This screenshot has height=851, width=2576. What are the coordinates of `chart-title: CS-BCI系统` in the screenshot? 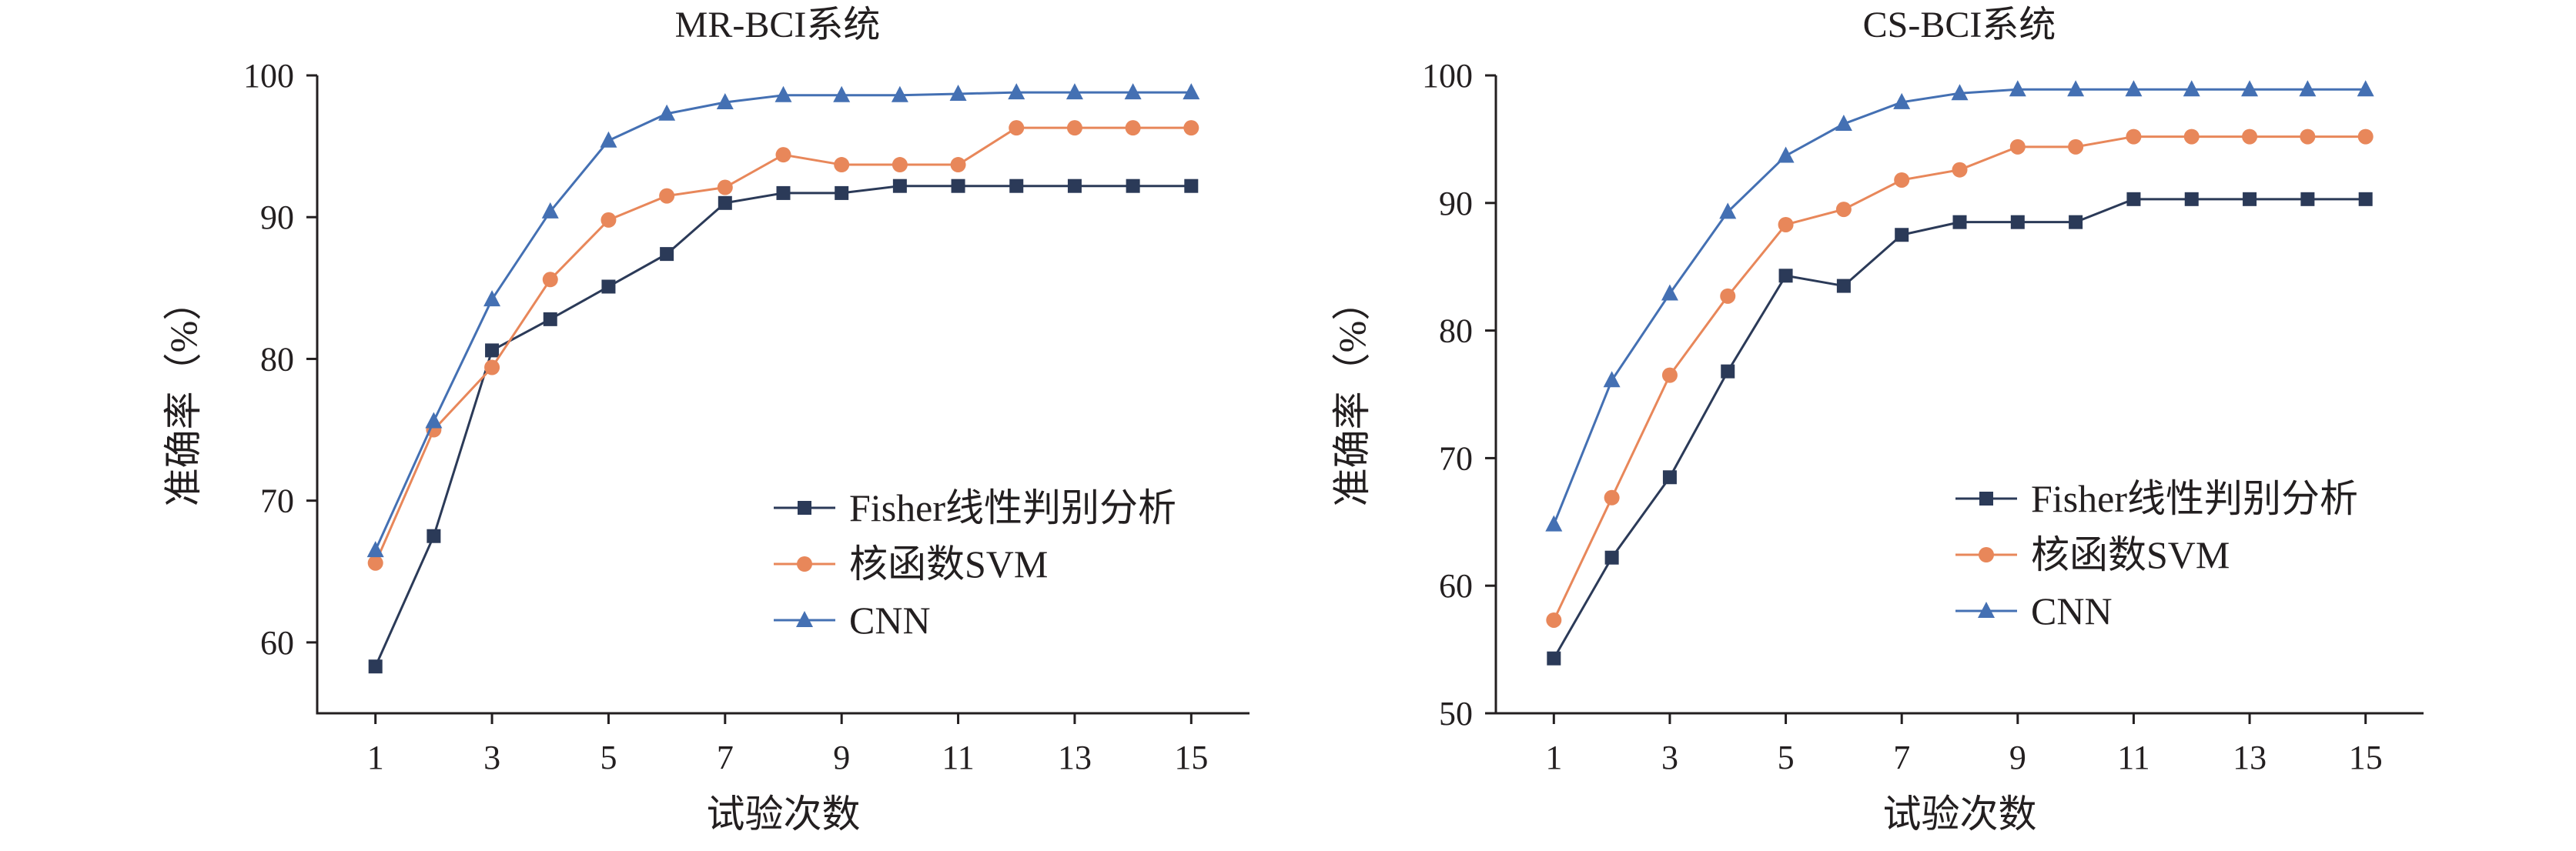 It's located at (1960, 25).